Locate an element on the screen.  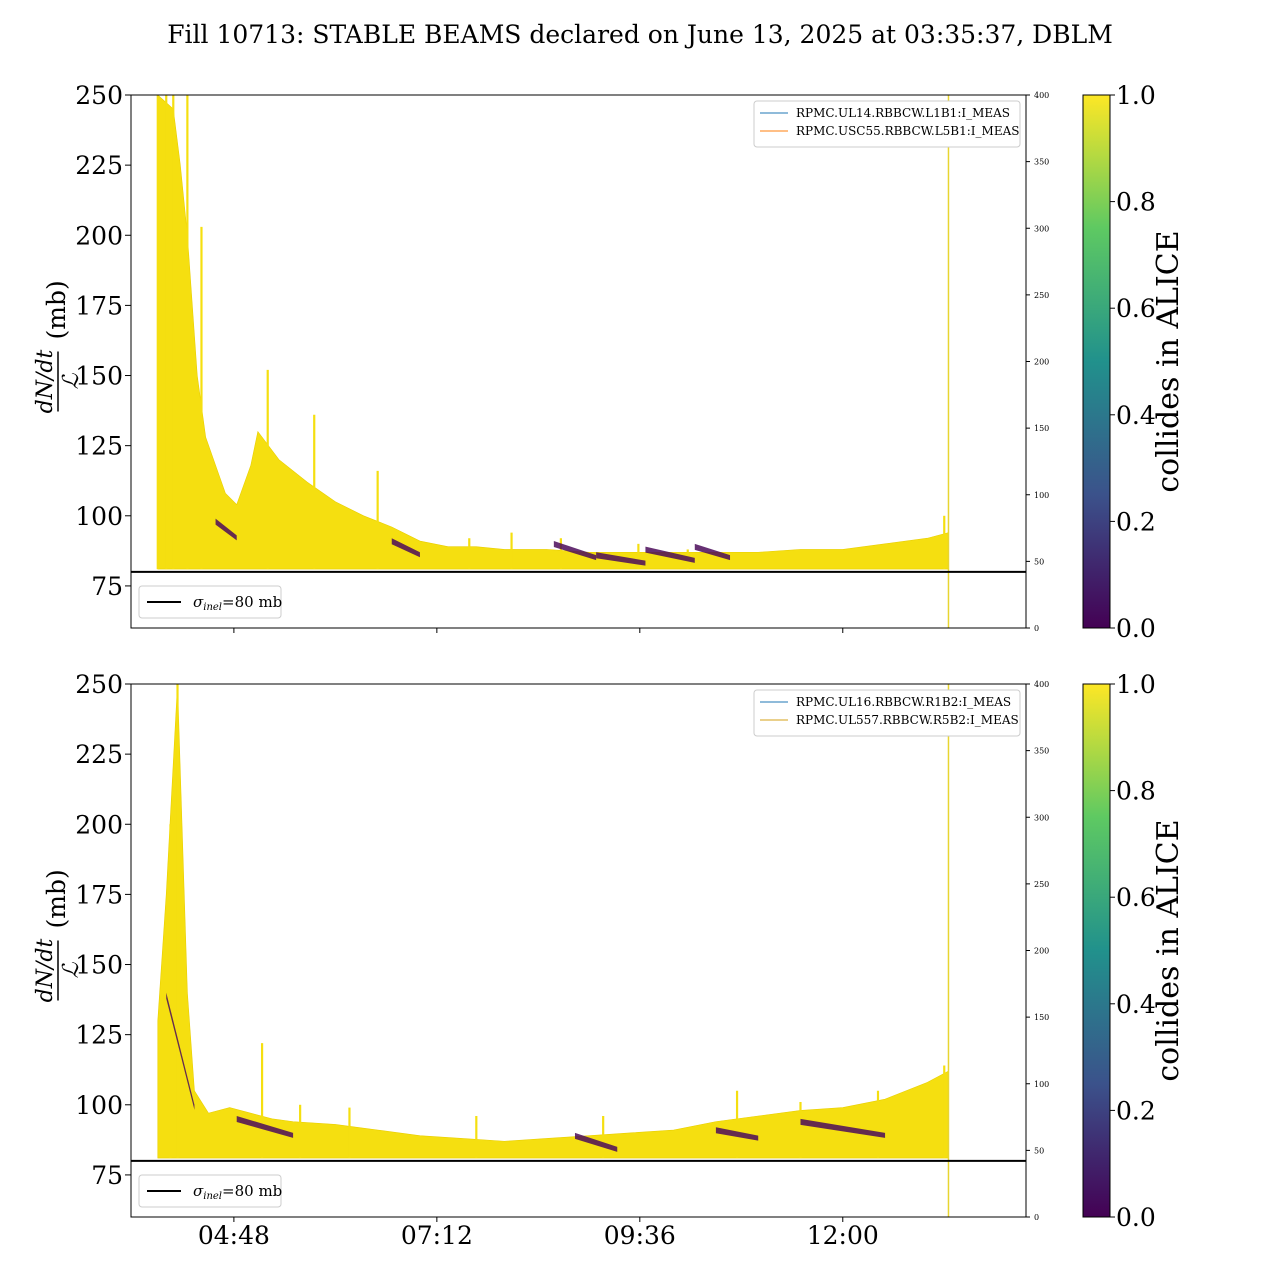
legend-label-1: RPMC.UL557.RBBCW.R5B2:I_MEAS is located at coordinates (907, 720).